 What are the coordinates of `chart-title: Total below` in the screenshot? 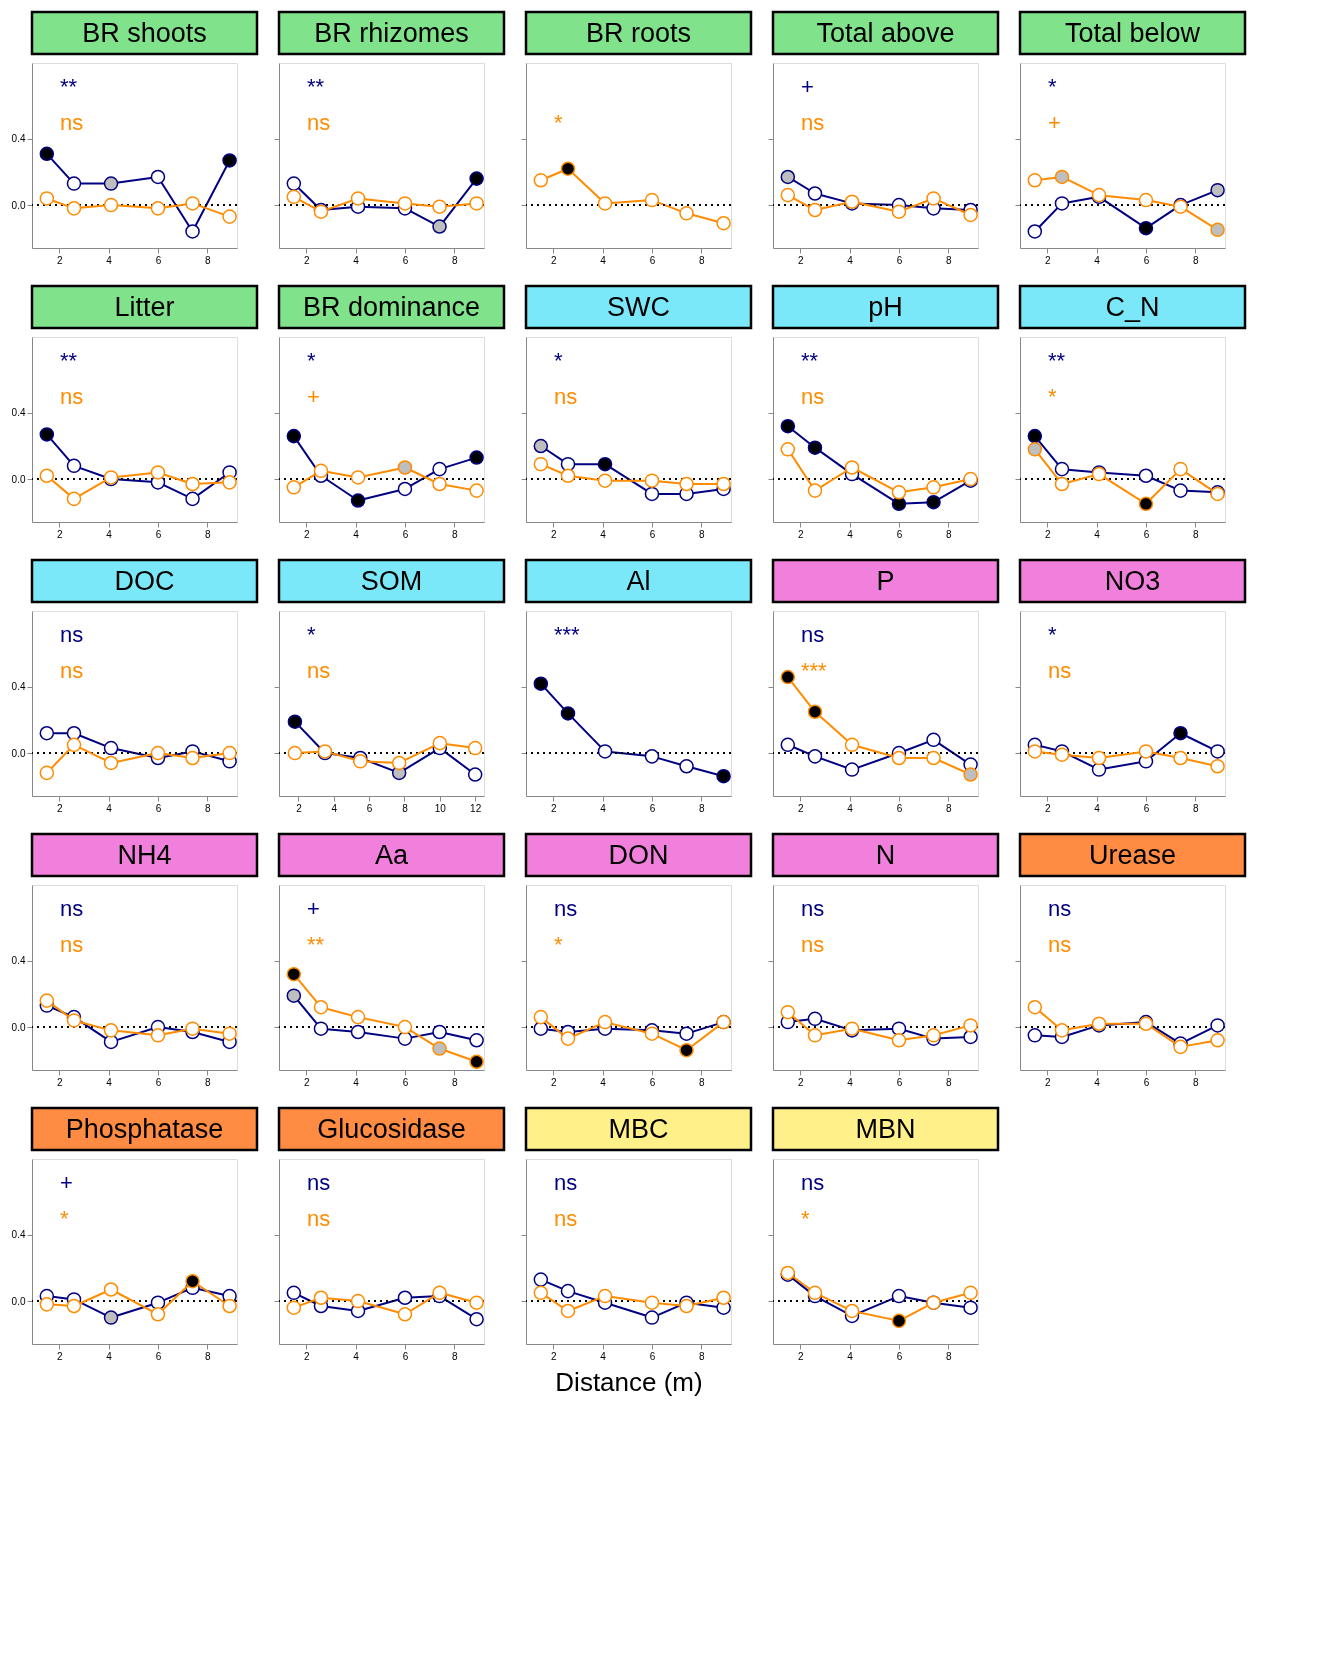 It's located at (1132, 33).